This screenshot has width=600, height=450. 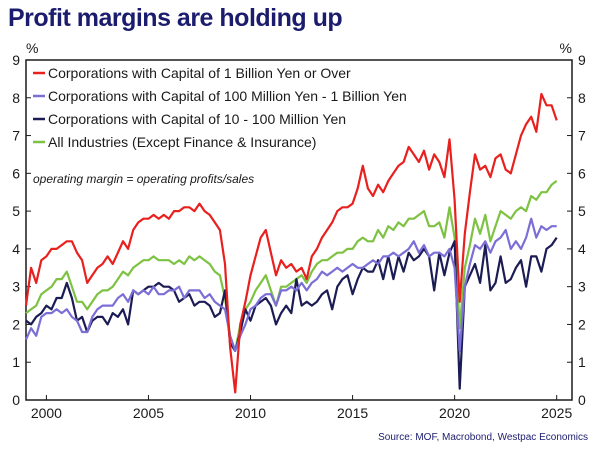 I want to click on x-tick-label: 2015, so click(x=352, y=413).